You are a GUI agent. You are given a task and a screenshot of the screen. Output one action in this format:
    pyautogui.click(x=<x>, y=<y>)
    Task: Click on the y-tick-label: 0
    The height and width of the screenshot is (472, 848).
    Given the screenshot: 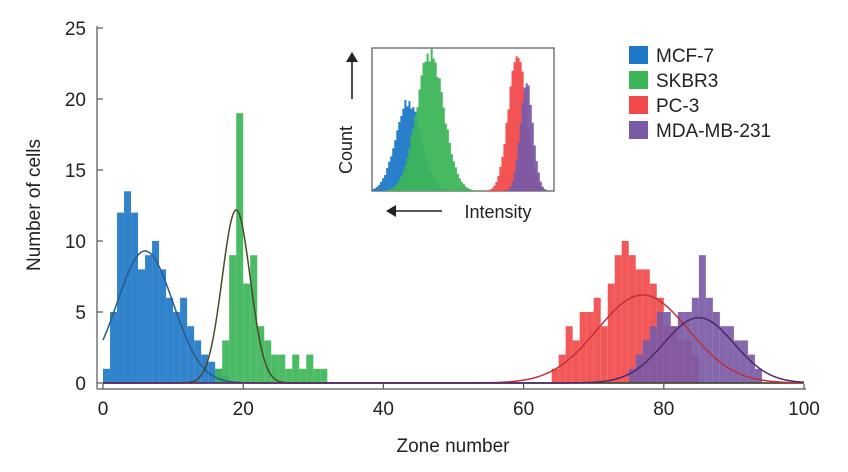 What is the action you would take?
    pyautogui.click(x=80, y=384)
    